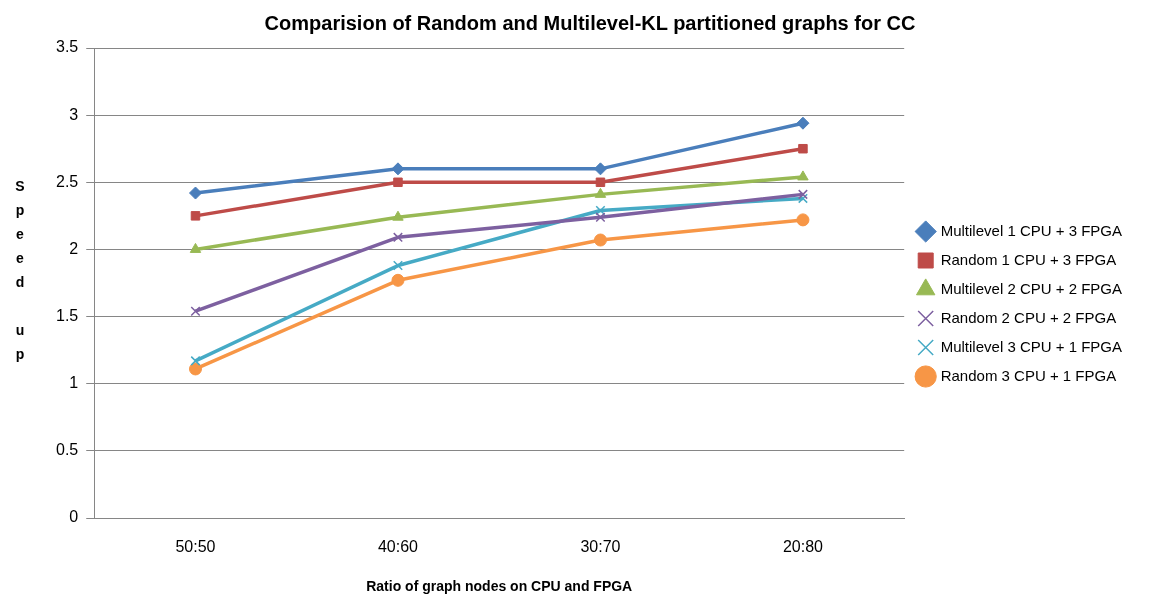 The image size is (1150, 608). I want to click on y-tick-label: 3, so click(74, 114).